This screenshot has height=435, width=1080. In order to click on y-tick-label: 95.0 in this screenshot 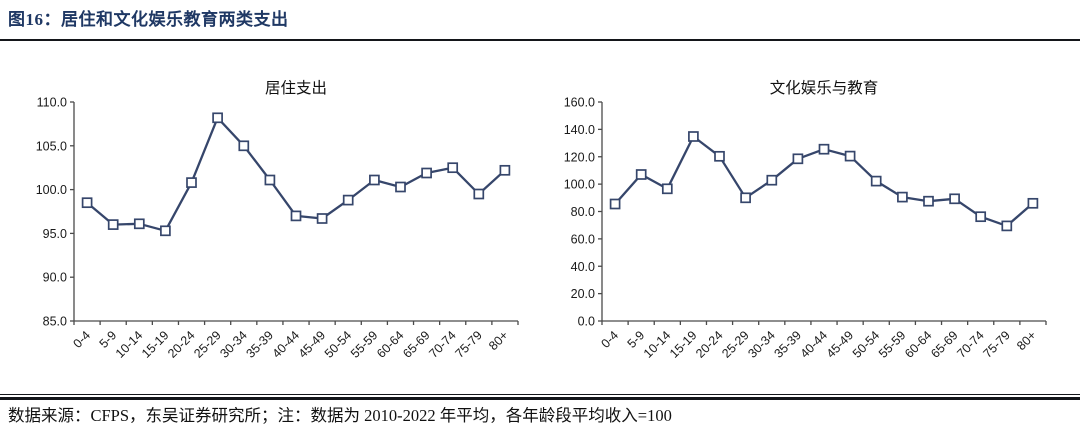, I will do `click(55, 234)`.